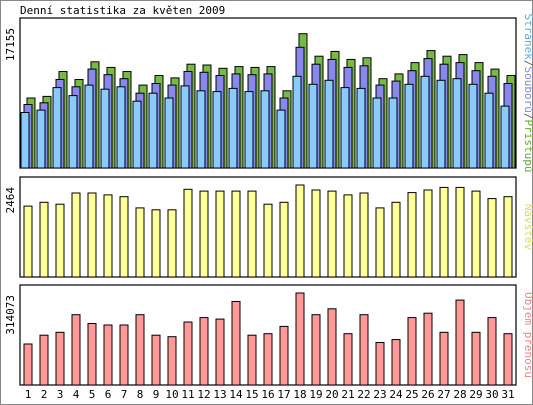  I want to click on bar-Objem přenosu-day-9, so click(156, 360).